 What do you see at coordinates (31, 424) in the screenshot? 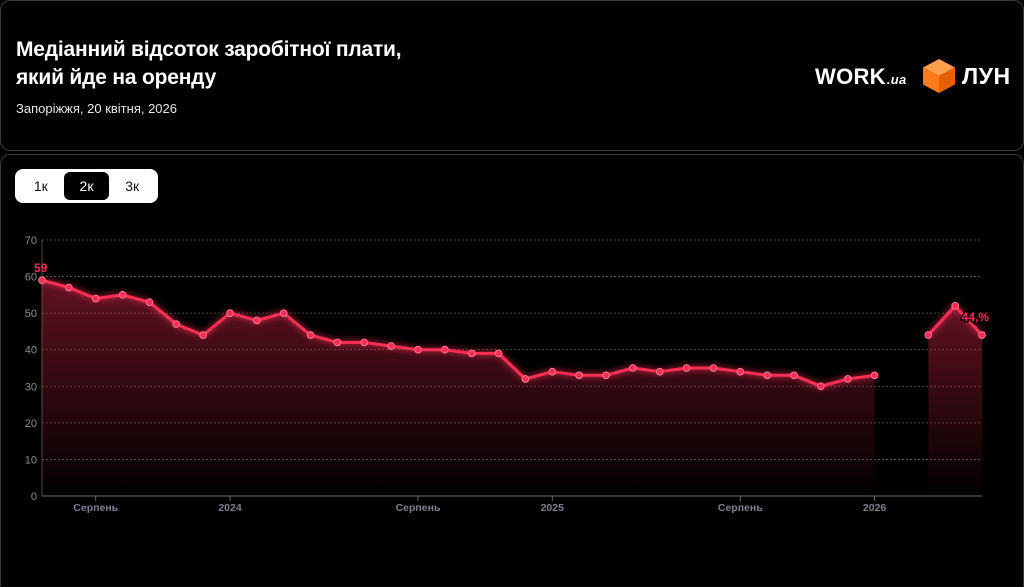
I see `y-tick-label: 20` at bounding box center [31, 424].